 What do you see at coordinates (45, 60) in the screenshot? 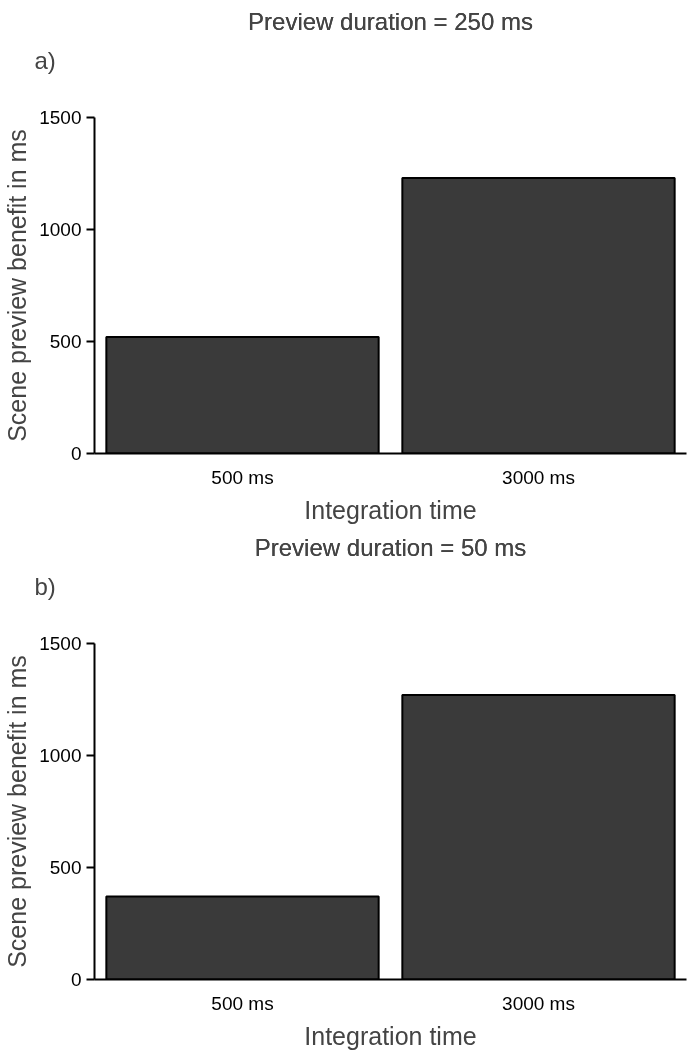
I see `text: a)` at bounding box center [45, 60].